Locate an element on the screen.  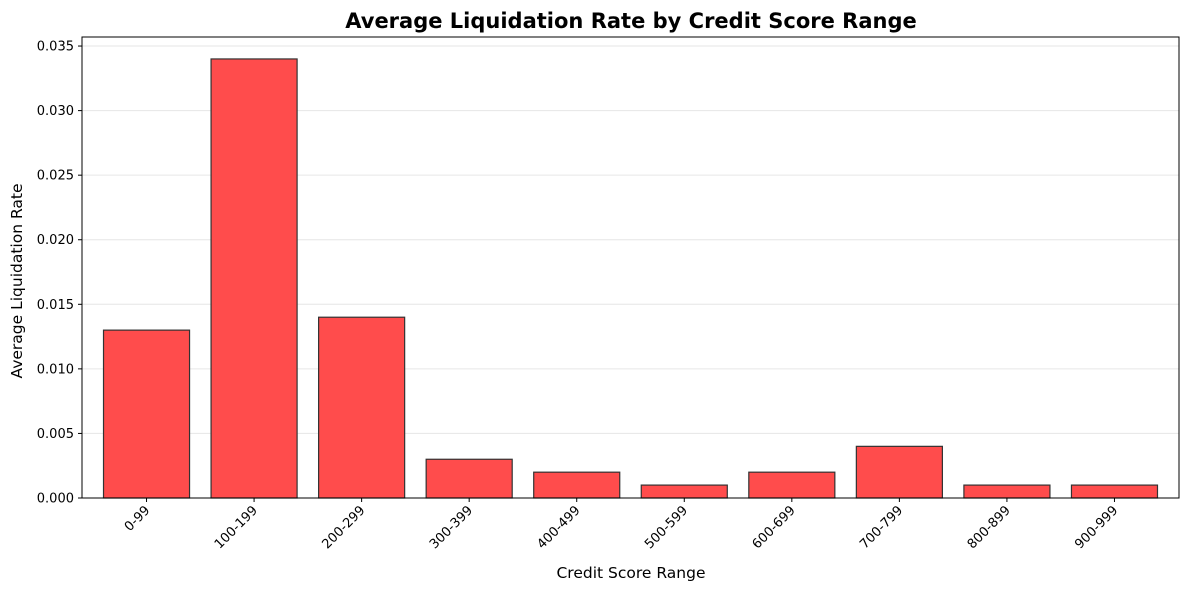
y-tick-label: 0.030 is located at coordinates (55, 111).